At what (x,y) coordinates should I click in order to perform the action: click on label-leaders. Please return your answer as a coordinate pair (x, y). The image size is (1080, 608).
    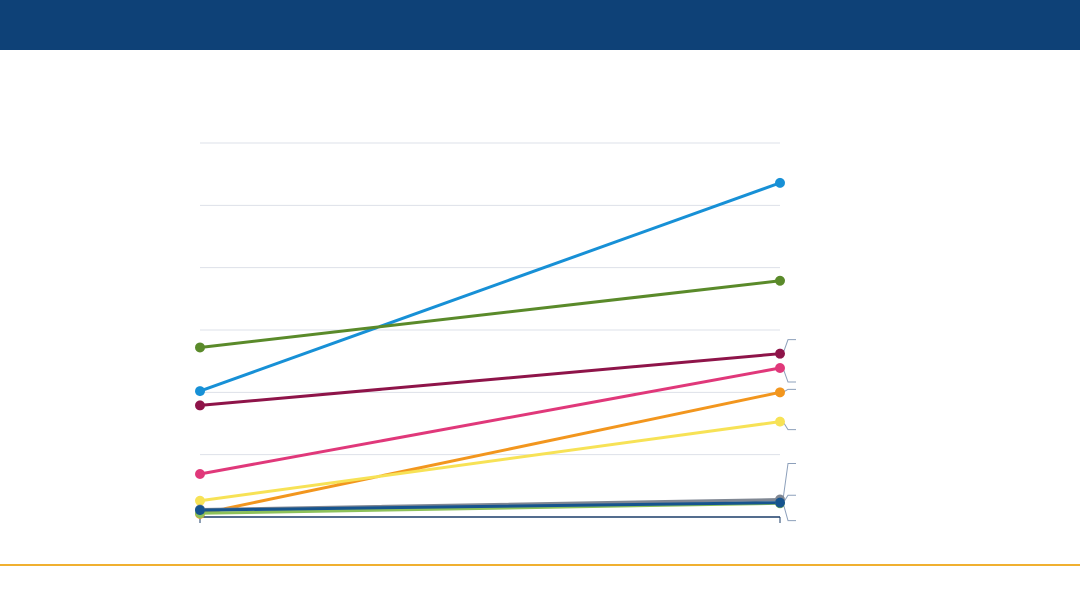
    Looking at the image, I should click on (789, 430).